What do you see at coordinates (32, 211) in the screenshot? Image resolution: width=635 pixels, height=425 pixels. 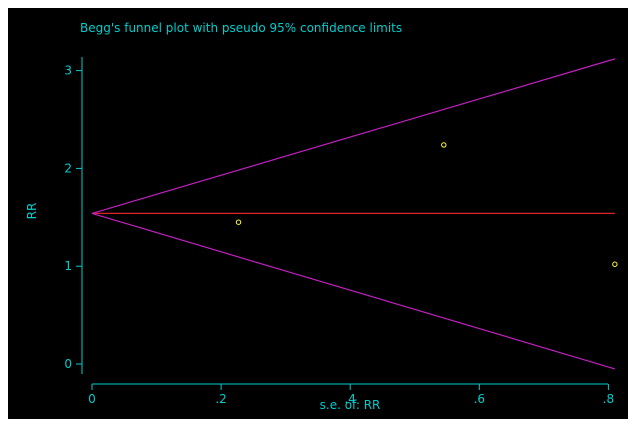 I see `y-axis-label: RR` at bounding box center [32, 211].